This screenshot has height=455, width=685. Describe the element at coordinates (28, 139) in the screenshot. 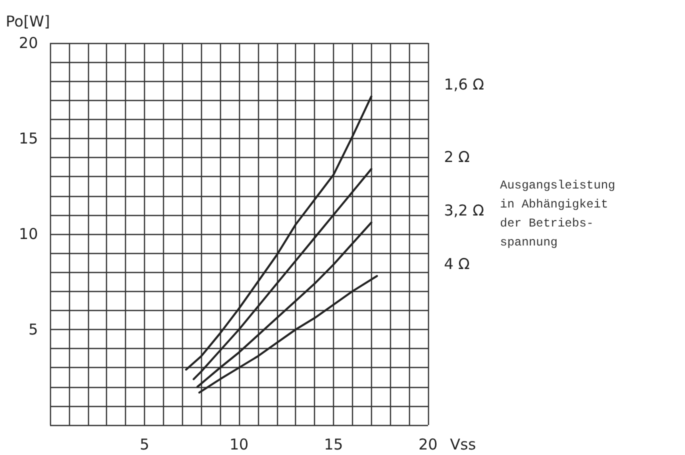

I see `y-tick-label: 15` at that location.